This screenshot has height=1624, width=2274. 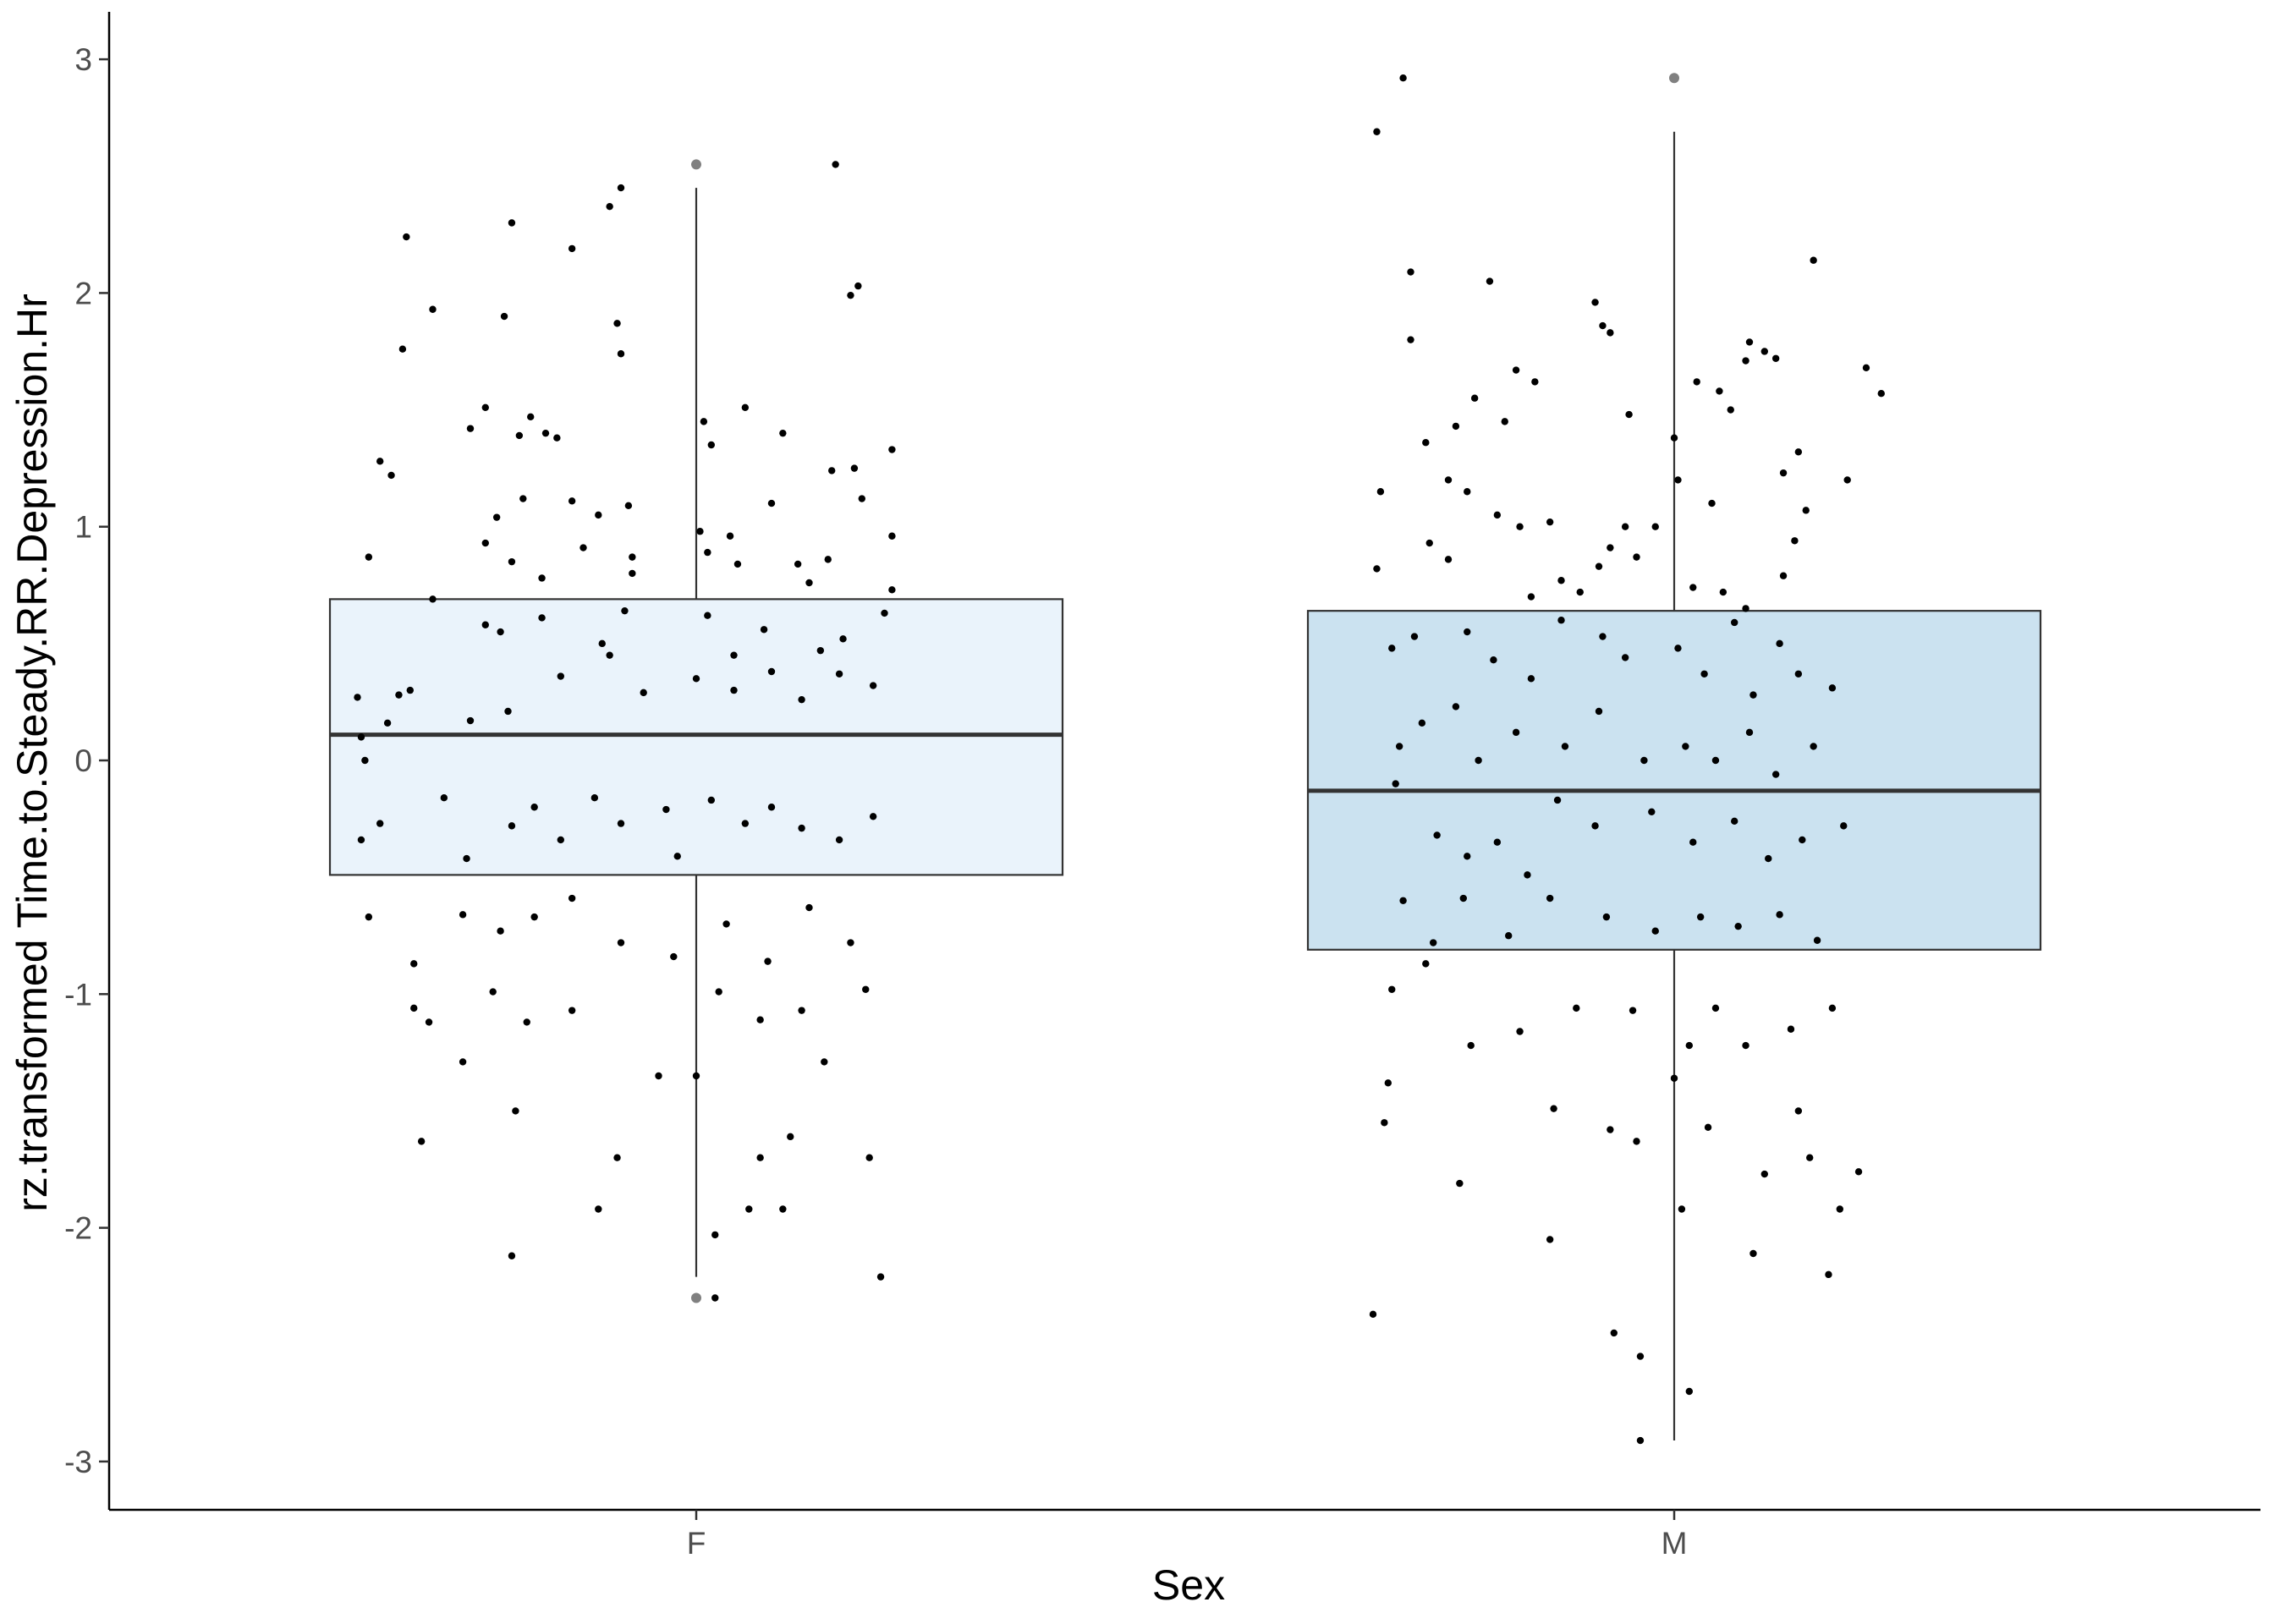 I want to click on outlier-point, so click(x=1674, y=78).